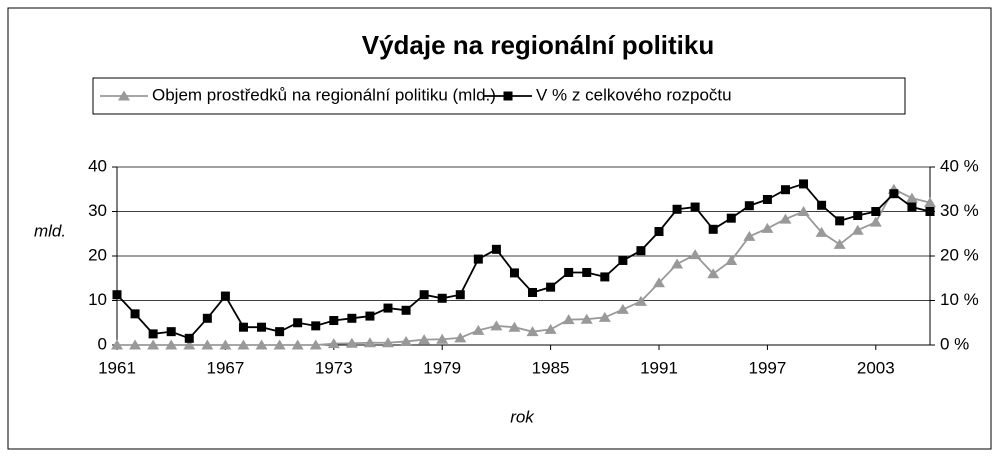  Describe the element at coordinates (117, 367) in the screenshot. I see `x-tick-label: 1961` at that location.